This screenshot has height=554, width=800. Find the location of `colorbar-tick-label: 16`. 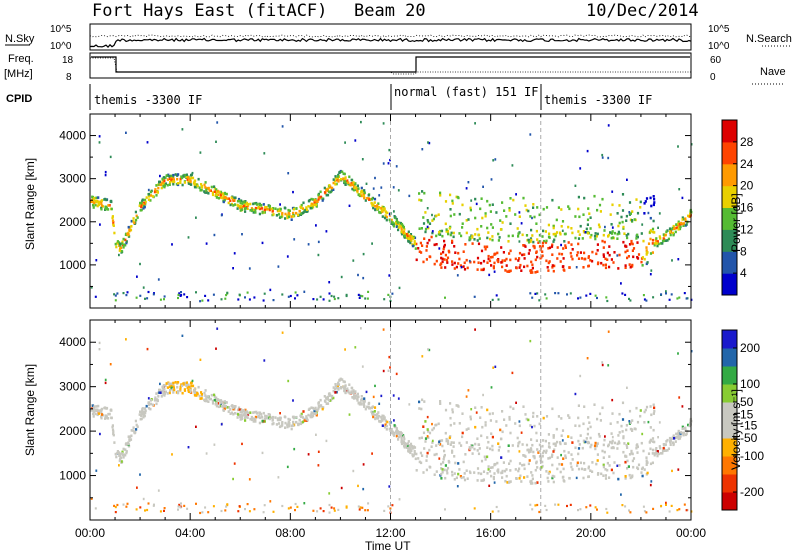

colorbar-tick-label: 16 is located at coordinates (747, 208).